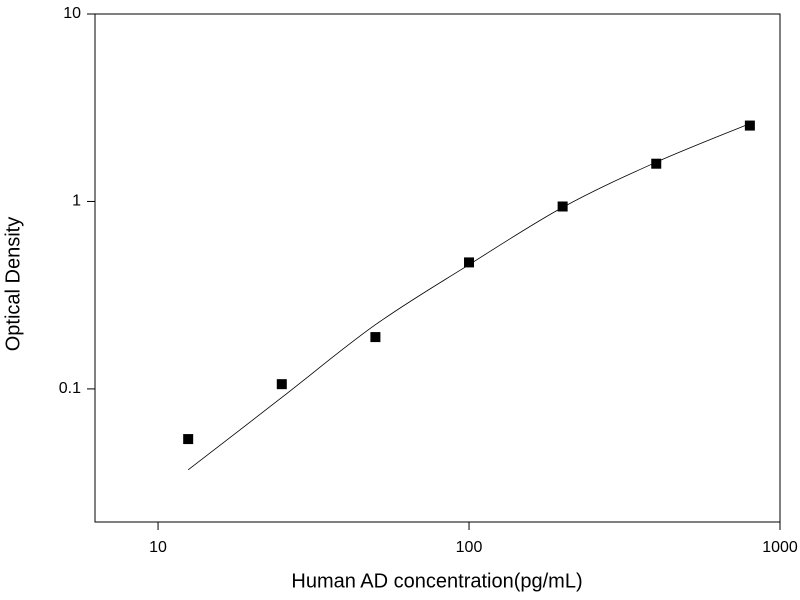 Image resolution: width=800 pixels, height=600 pixels. I want to click on y-tick-label: 1, so click(76, 201).